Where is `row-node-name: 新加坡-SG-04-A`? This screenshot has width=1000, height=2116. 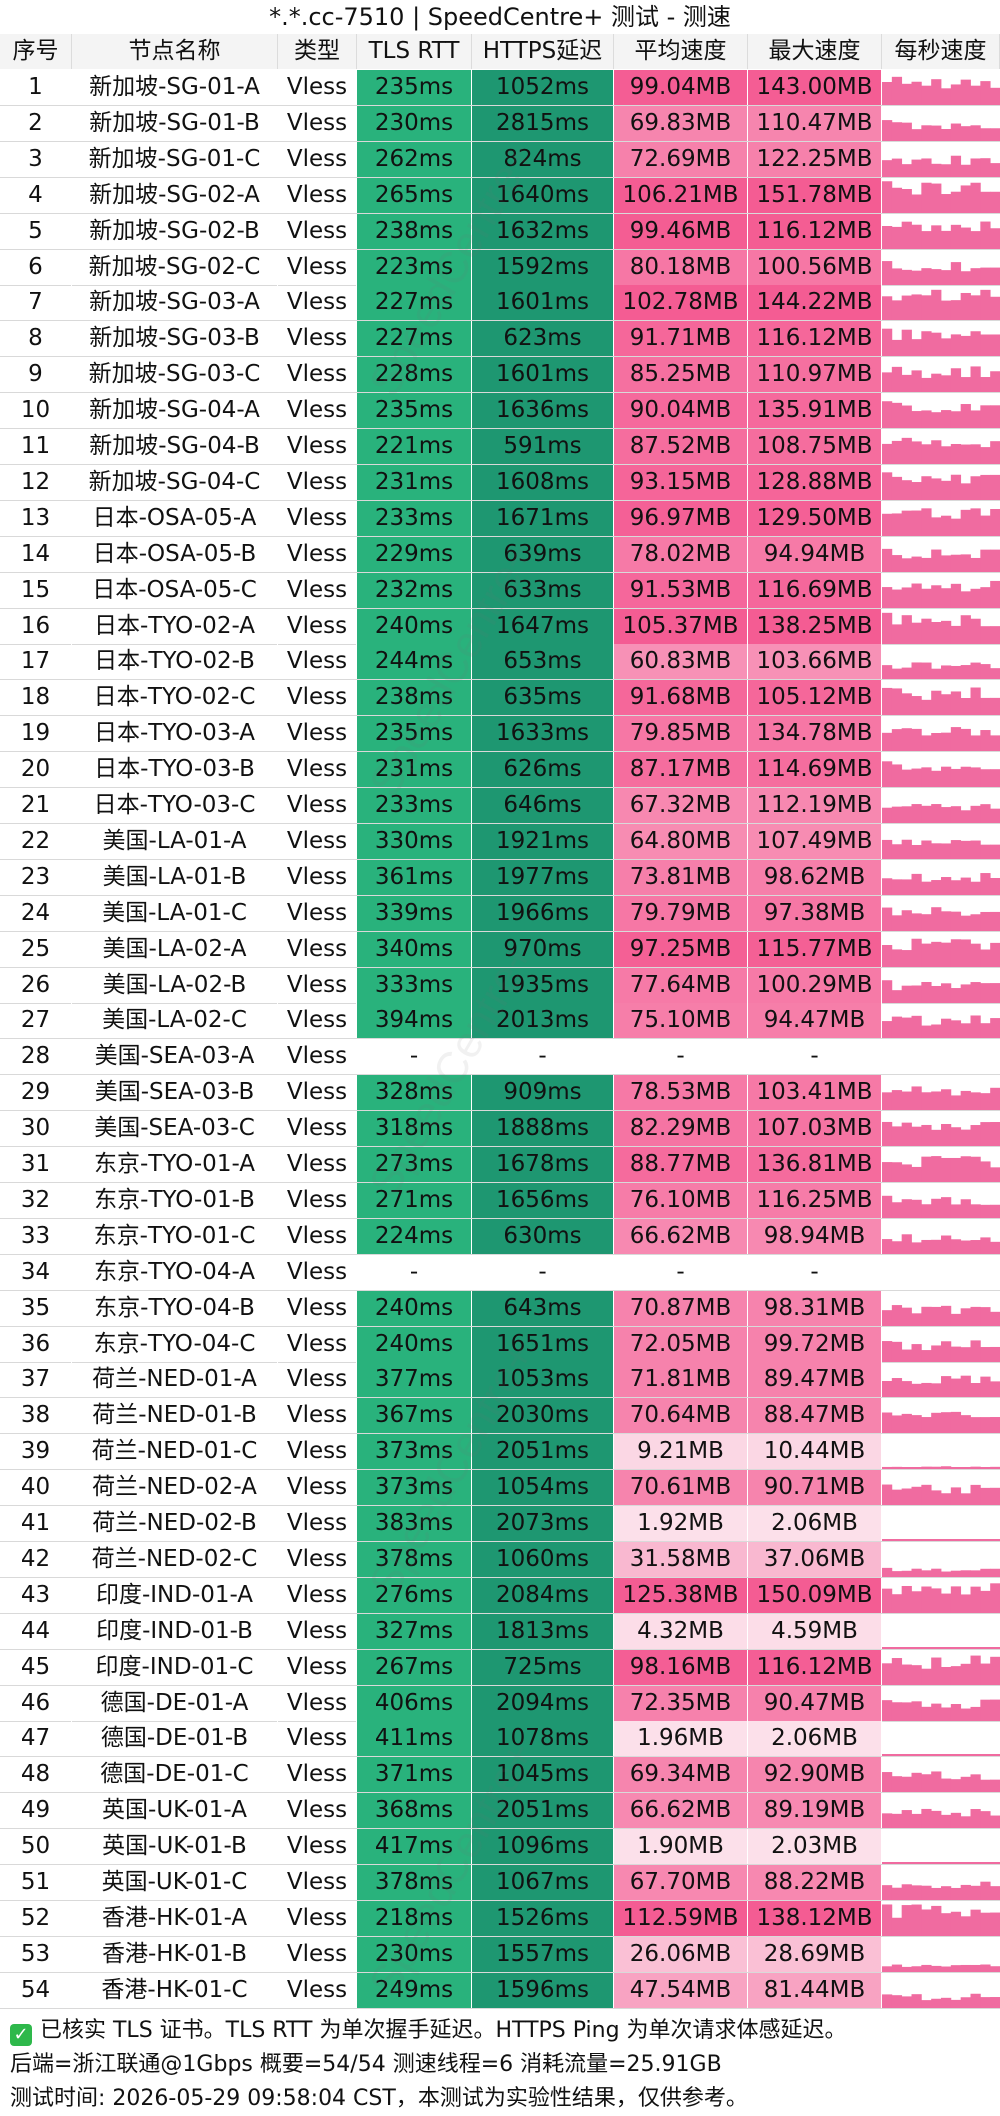 row-node-name: 新加坡-SG-04-A is located at coordinates (175, 411).